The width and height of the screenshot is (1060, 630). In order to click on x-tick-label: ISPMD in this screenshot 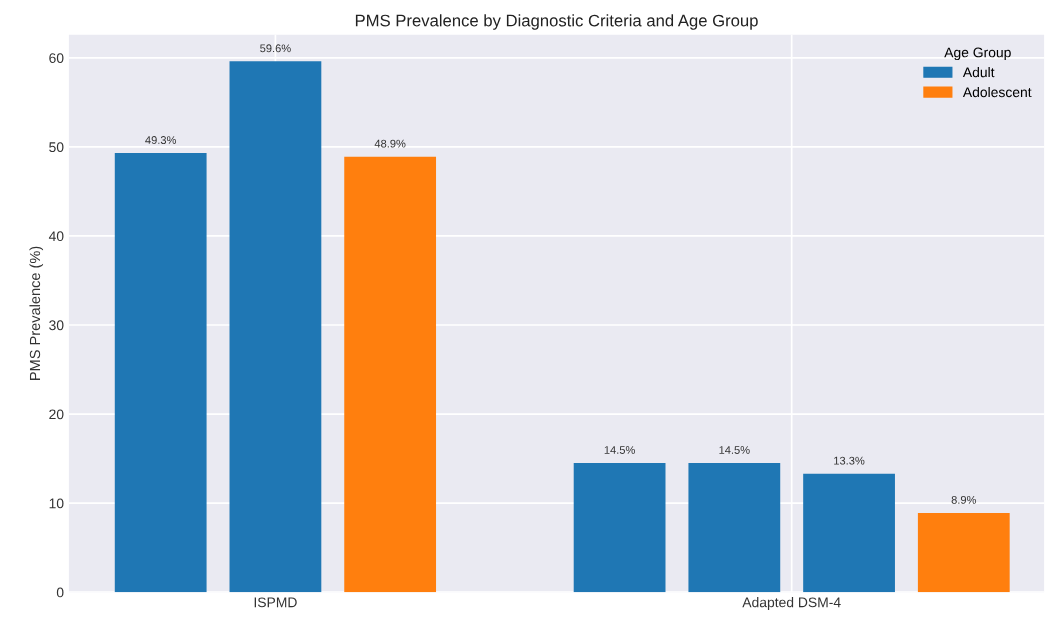, I will do `click(275, 602)`.